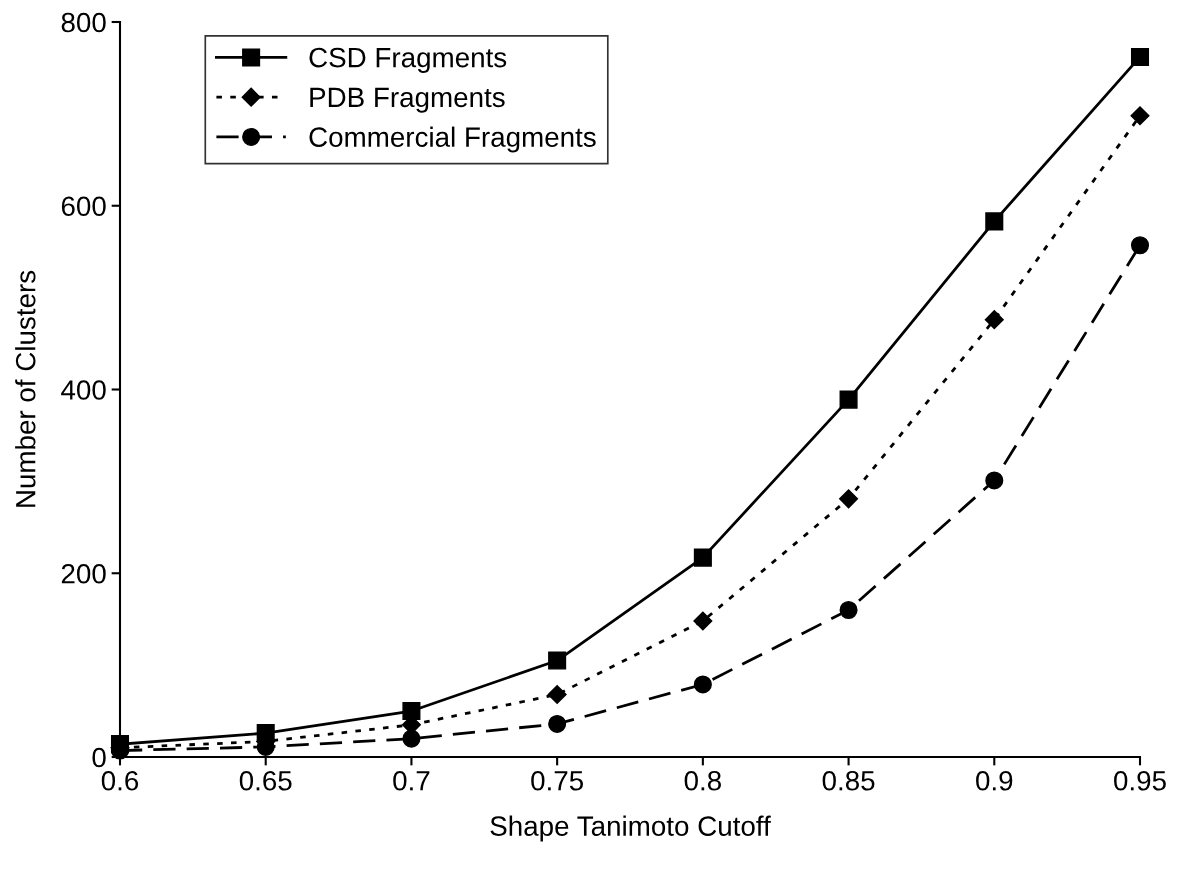 This screenshot has width=1190, height=882. What do you see at coordinates (83, 390) in the screenshot?
I see `y-tick-label: 400` at bounding box center [83, 390].